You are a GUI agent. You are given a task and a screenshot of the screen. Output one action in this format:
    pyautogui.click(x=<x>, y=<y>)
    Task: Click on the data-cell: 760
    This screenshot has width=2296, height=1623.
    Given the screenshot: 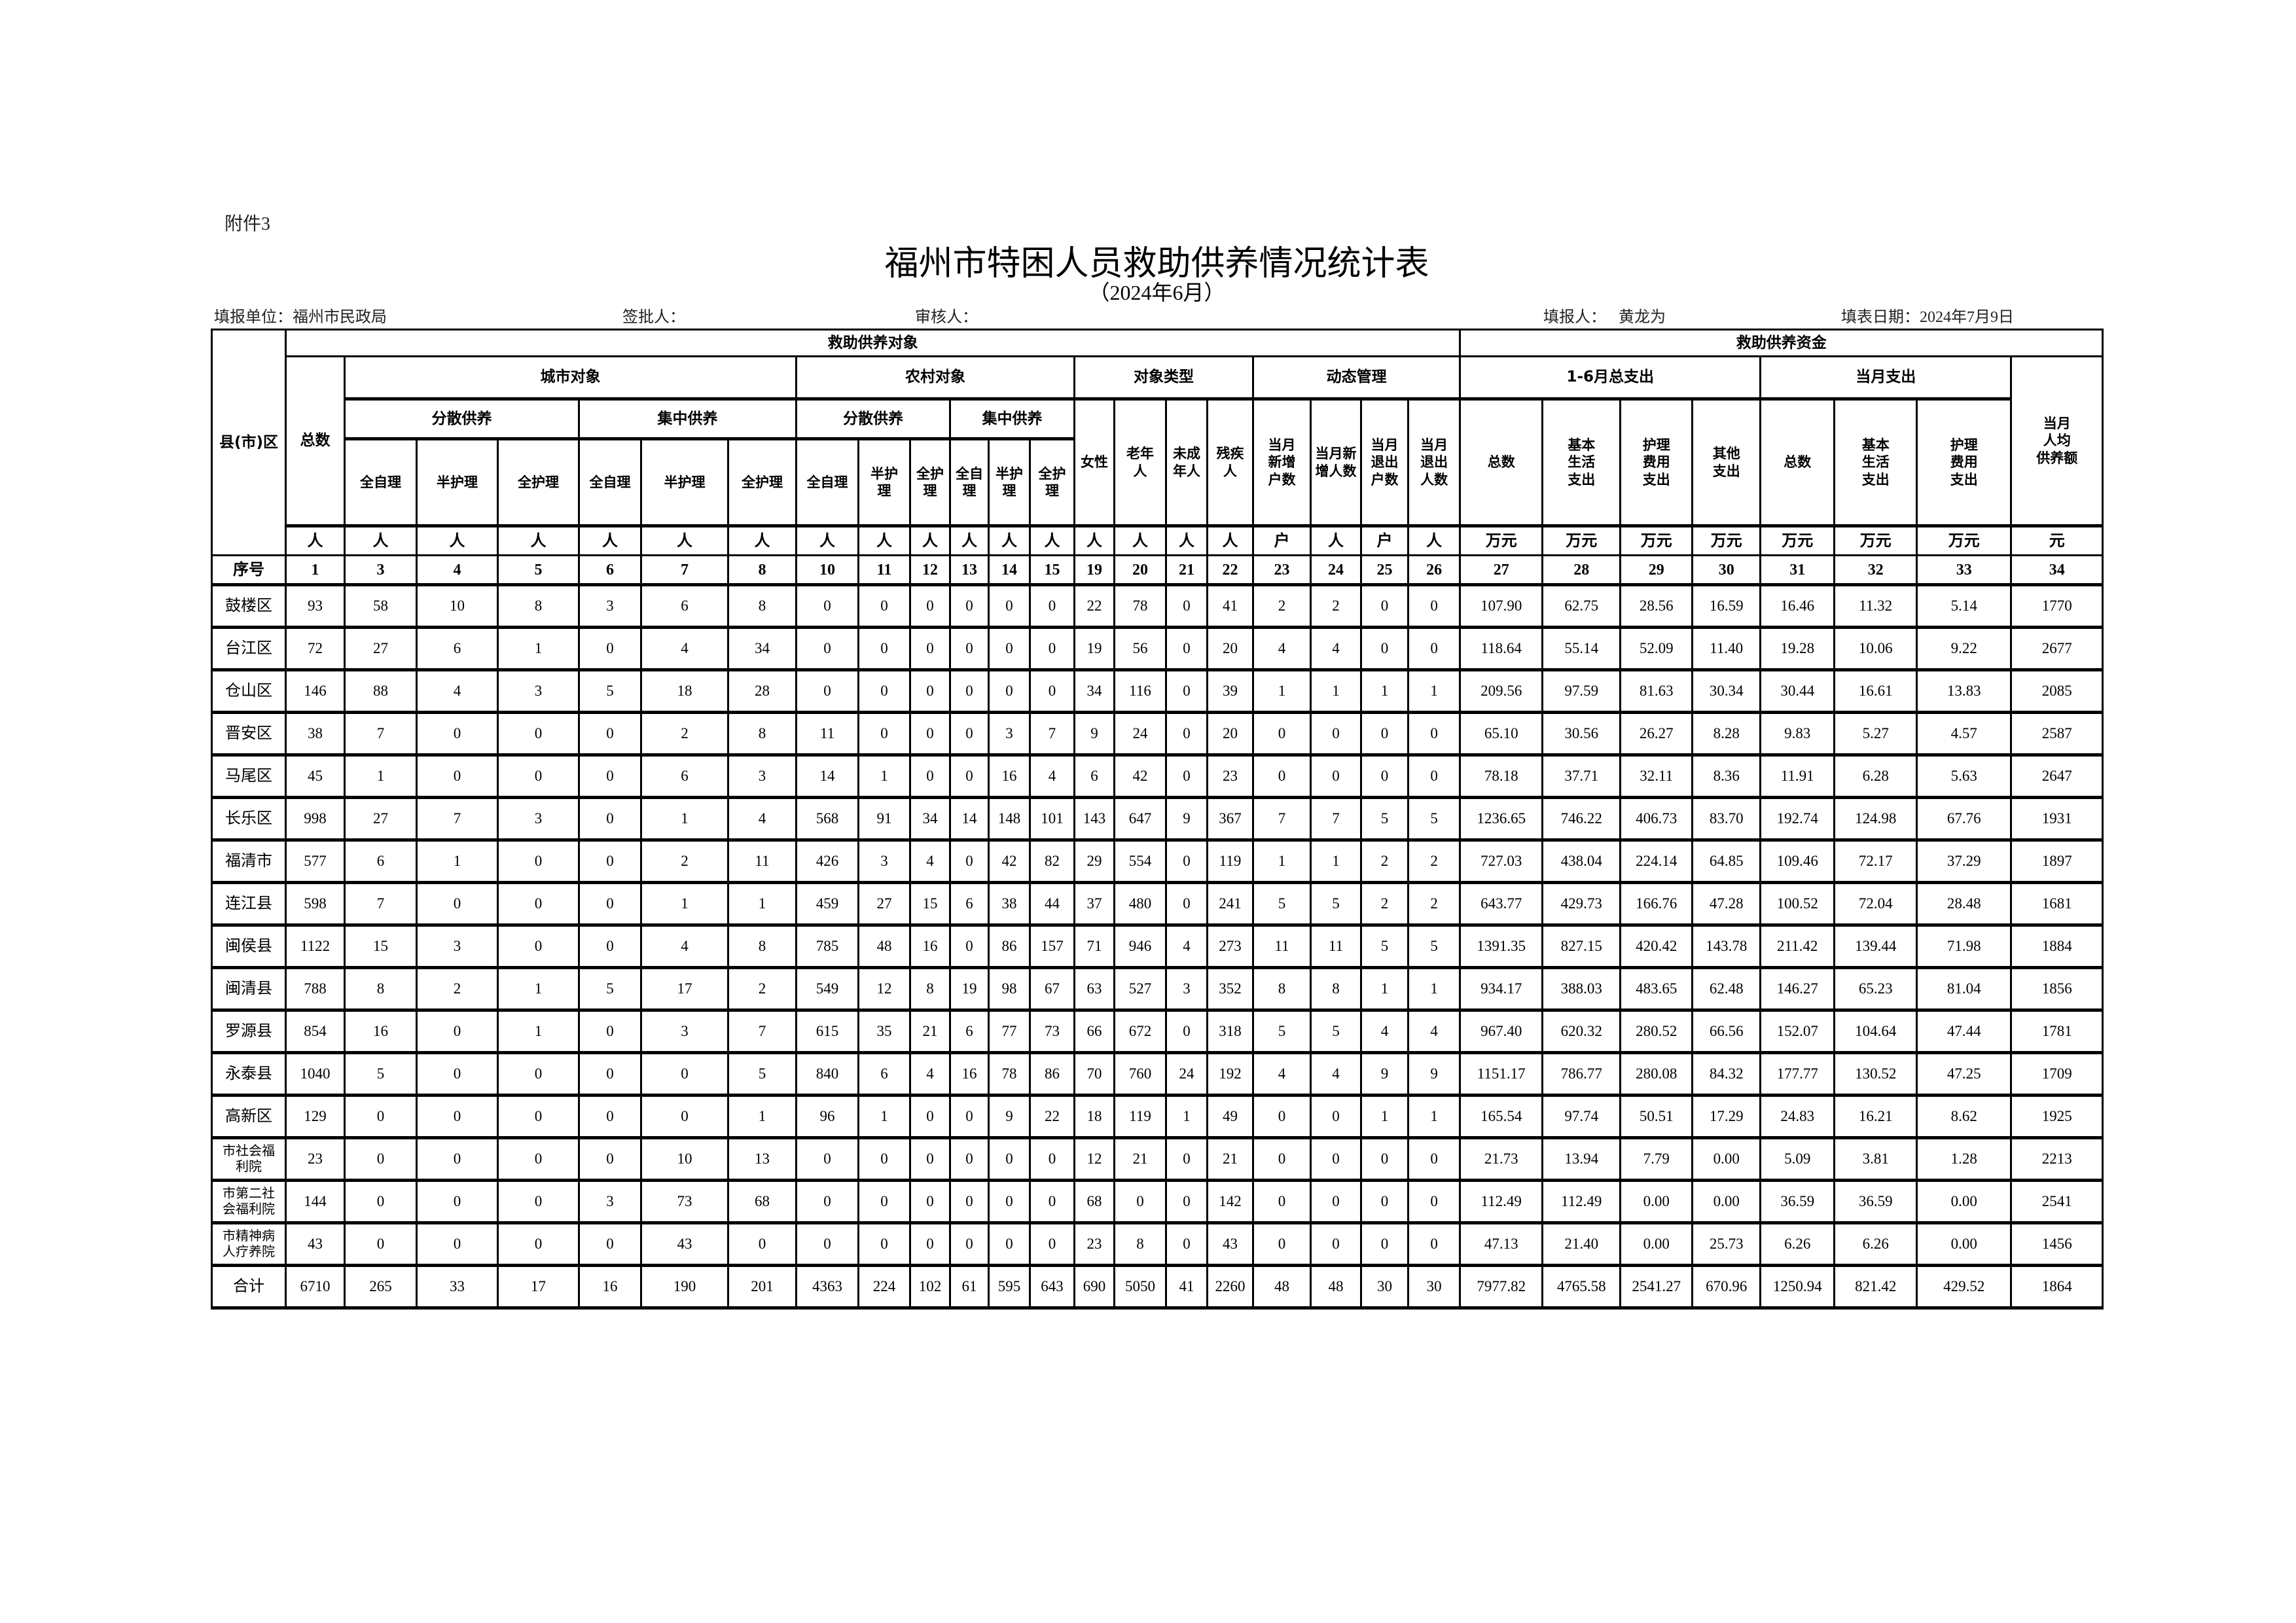 What is the action you would take?
    pyautogui.click(x=1140, y=1073)
    